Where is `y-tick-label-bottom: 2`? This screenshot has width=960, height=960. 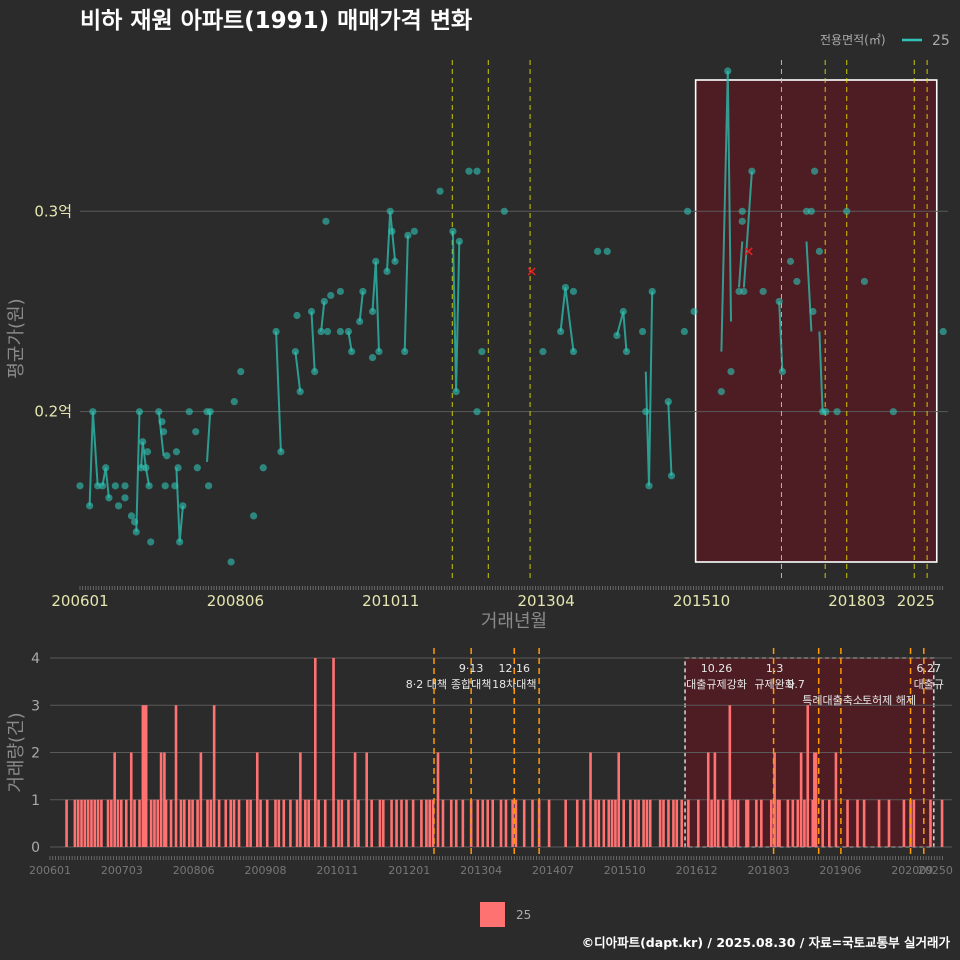 y-tick-label-bottom: 2 is located at coordinates (35, 754).